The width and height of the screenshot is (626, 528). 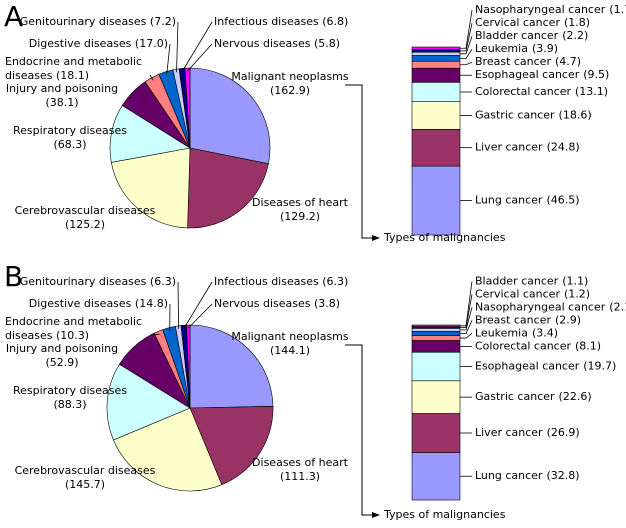 I want to click on segment-label: Colorectal cancer (8.1), so click(x=538, y=345).